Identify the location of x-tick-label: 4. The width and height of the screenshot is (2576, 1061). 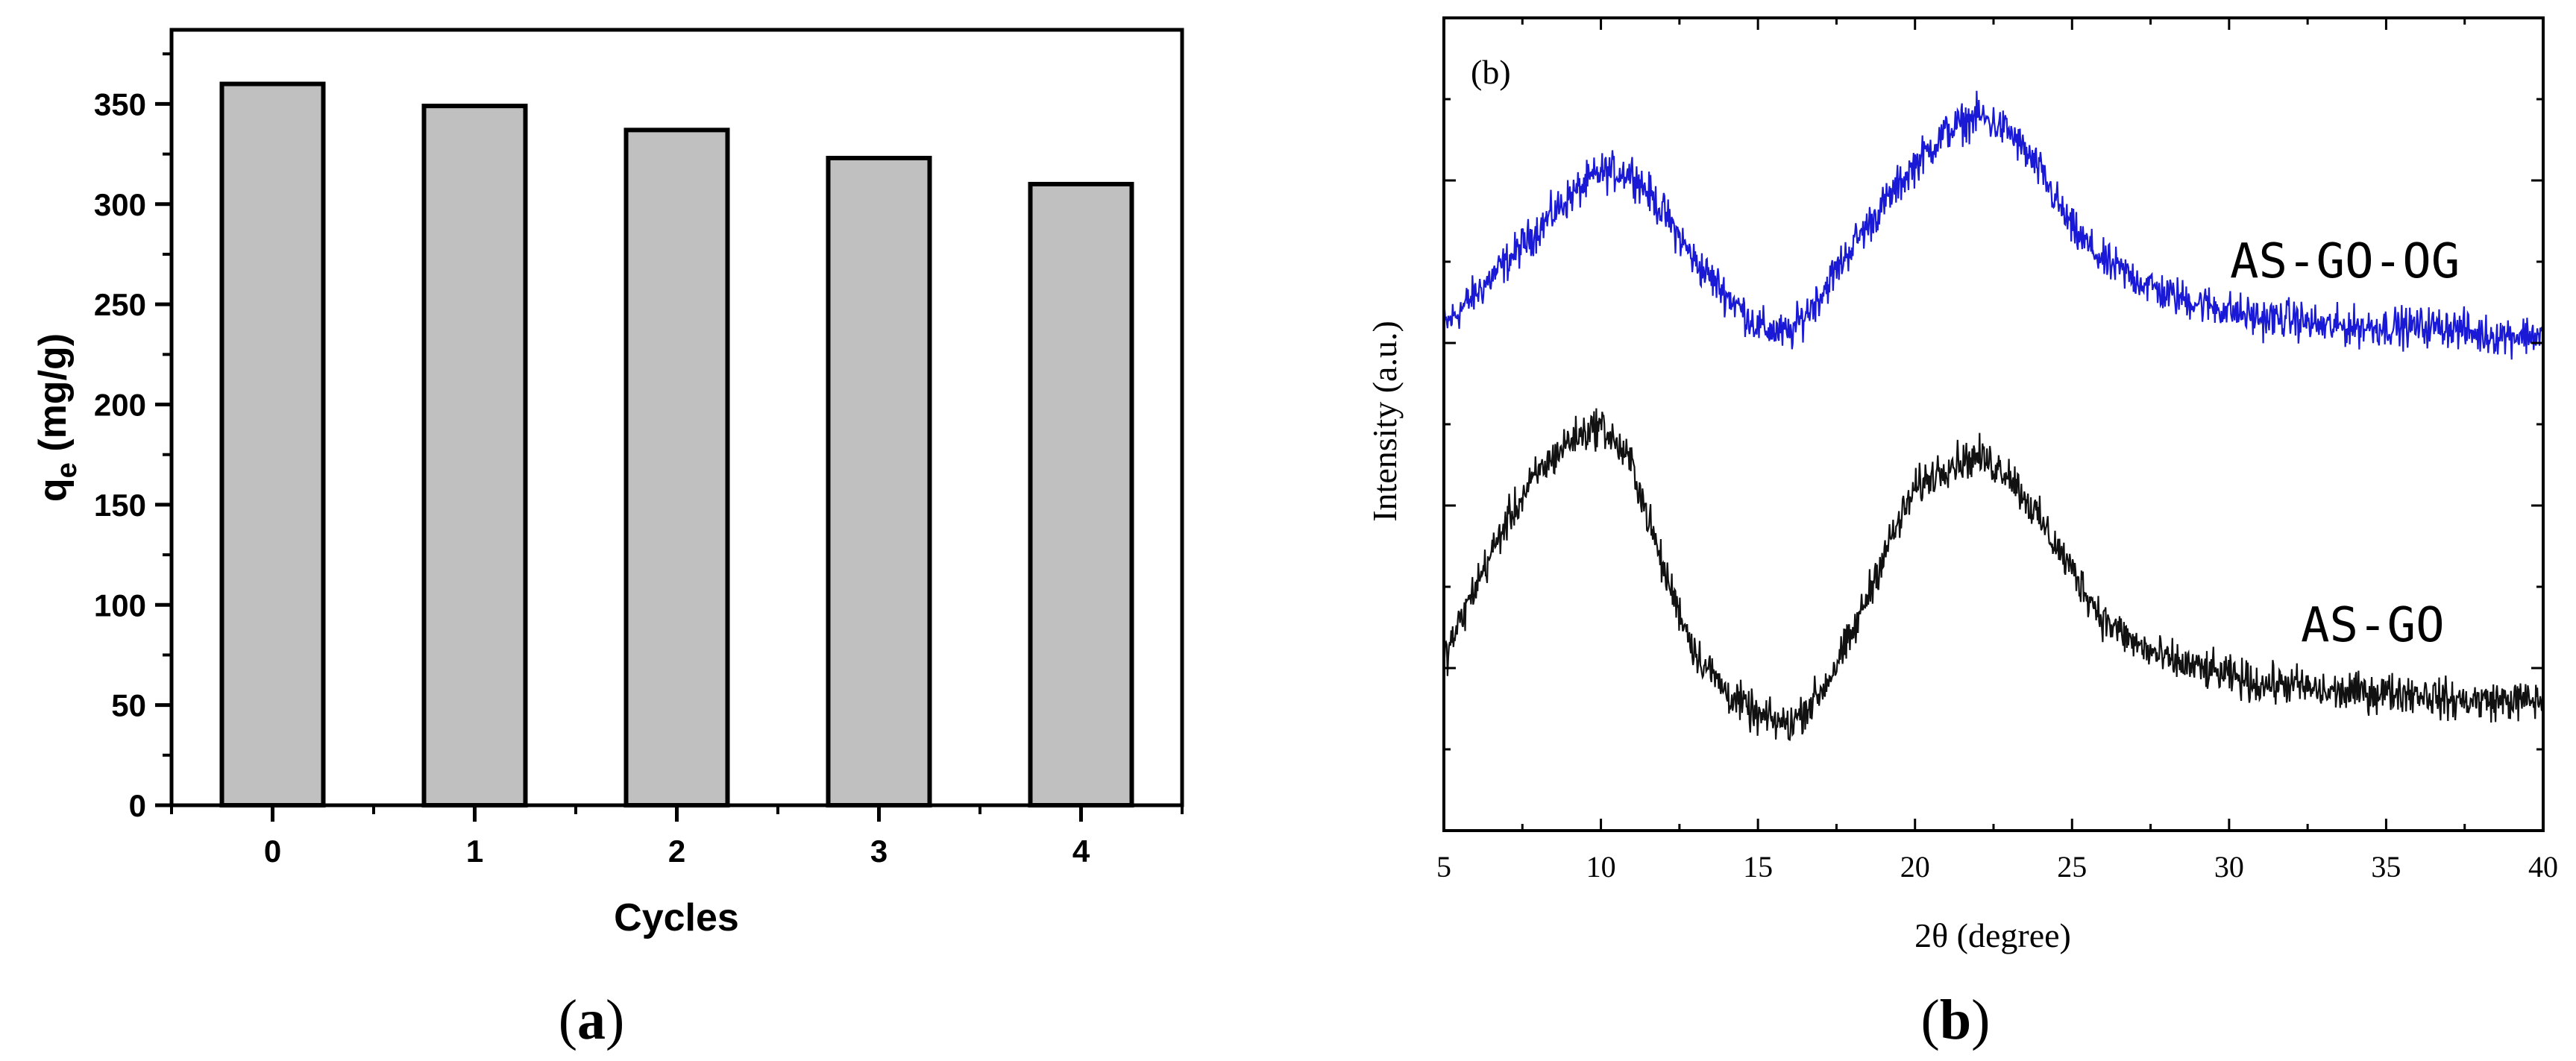
(1081, 852).